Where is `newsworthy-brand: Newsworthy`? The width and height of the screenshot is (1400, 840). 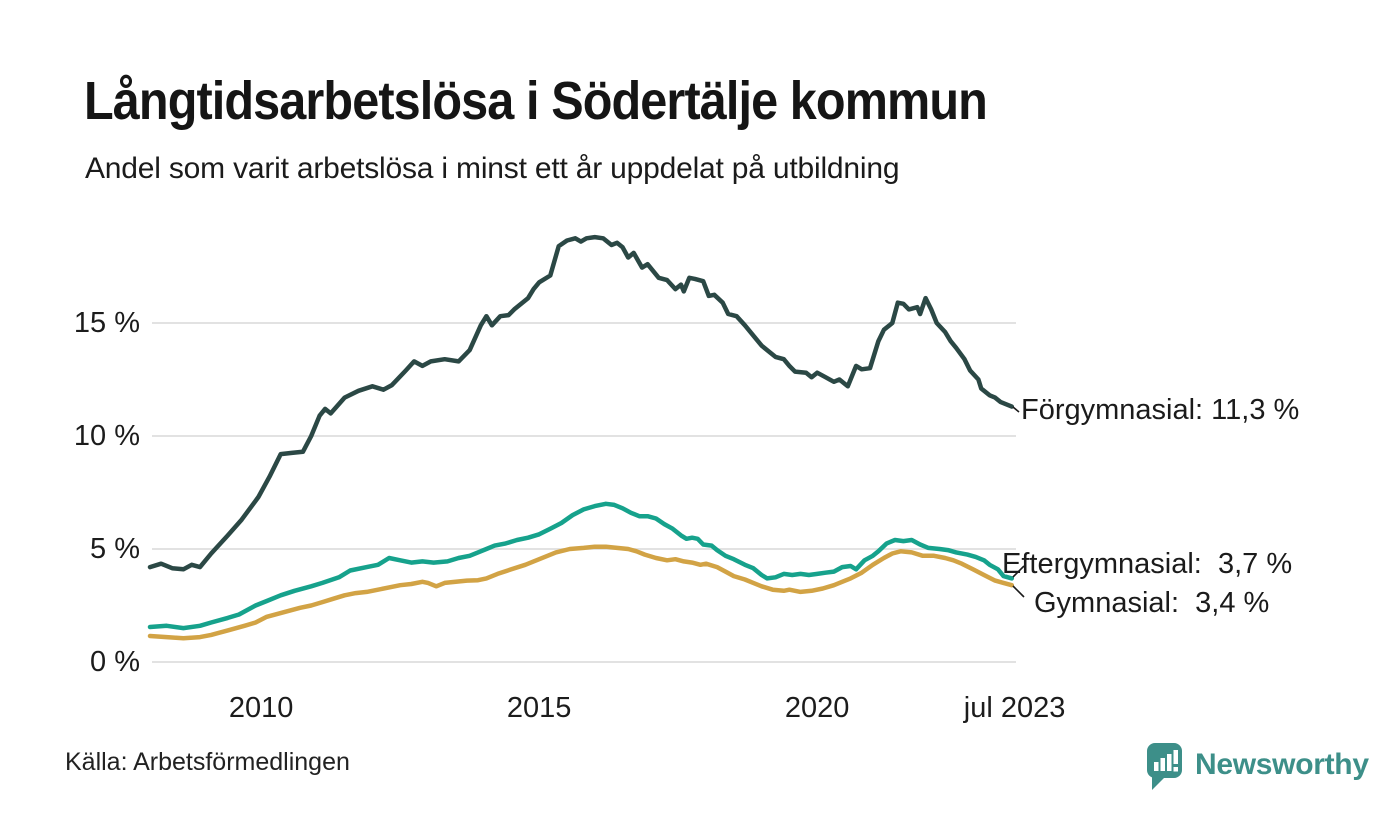
newsworthy-brand: Newsworthy is located at coordinates (1257, 768).